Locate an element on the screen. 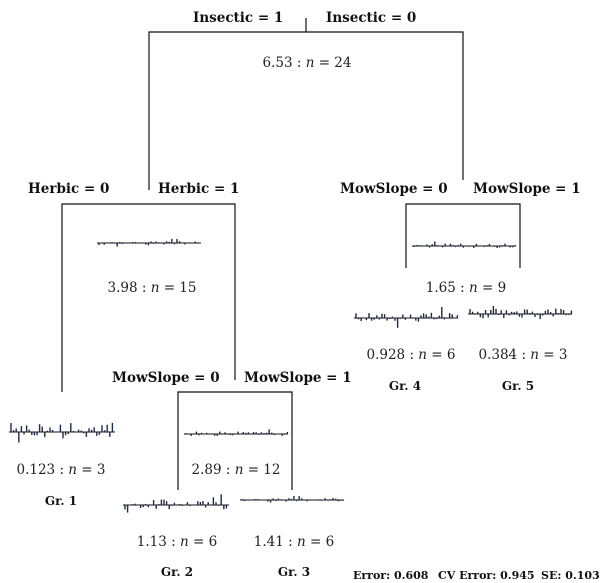  mowslope-left-split-bracket is located at coordinates (235, 440).